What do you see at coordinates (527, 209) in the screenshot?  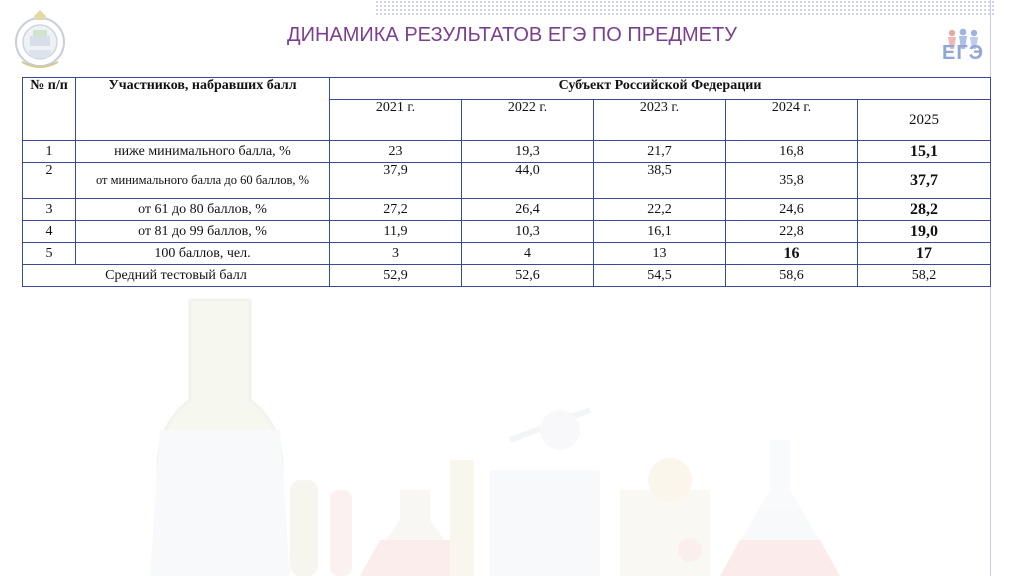 I see `table-cell: 26,4` at bounding box center [527, 209].